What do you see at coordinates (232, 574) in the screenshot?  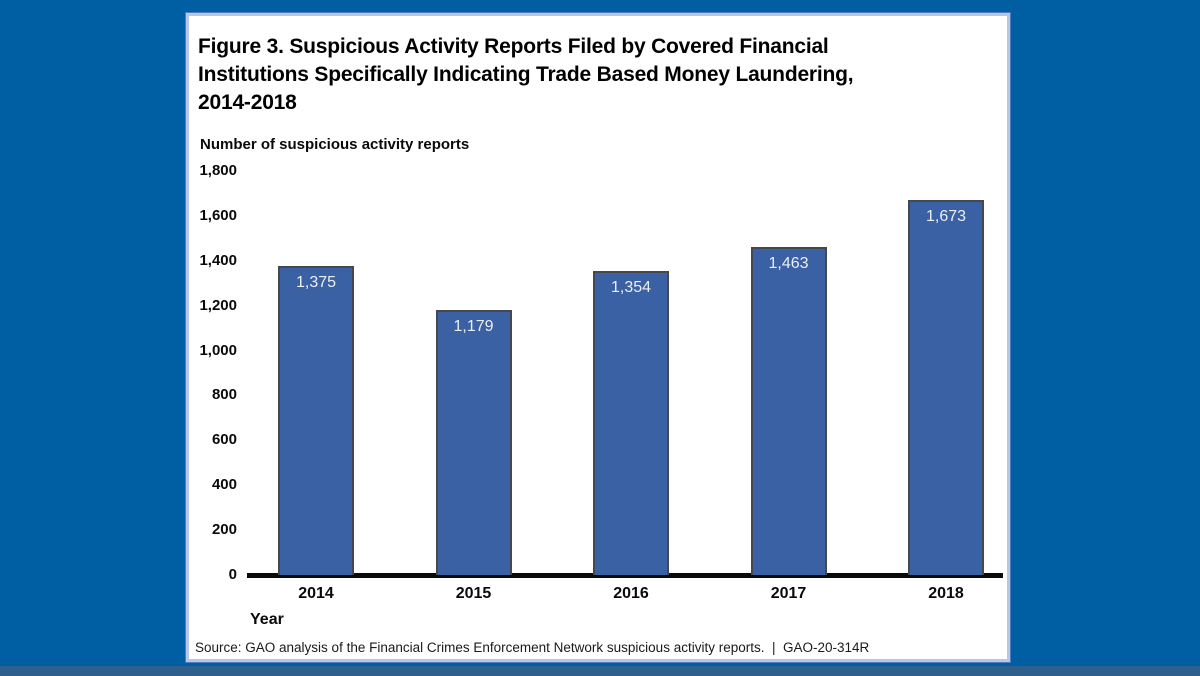 I see `y-tick-label: 0` at bounding box center [232, 574].